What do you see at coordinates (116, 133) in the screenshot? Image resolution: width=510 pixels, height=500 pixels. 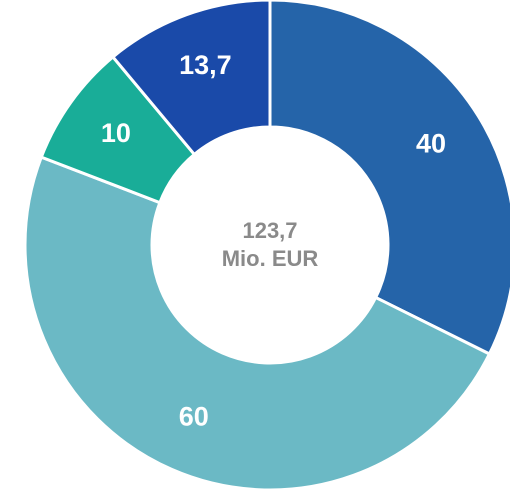 I see `value-label: 10` at bounding box center [116, 133].